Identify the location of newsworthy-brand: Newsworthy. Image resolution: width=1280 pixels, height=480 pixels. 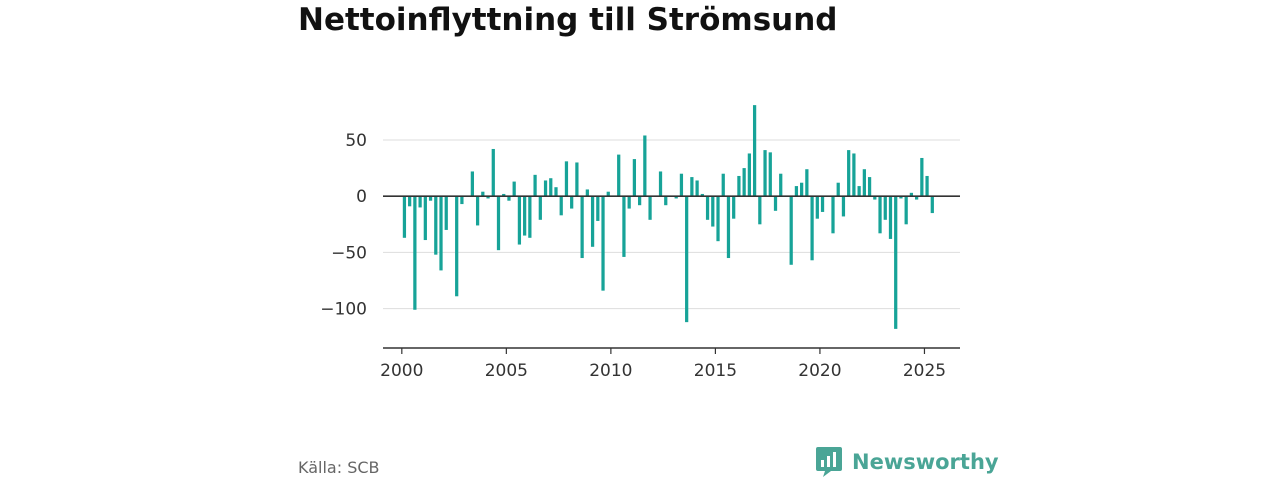
(907, 462).